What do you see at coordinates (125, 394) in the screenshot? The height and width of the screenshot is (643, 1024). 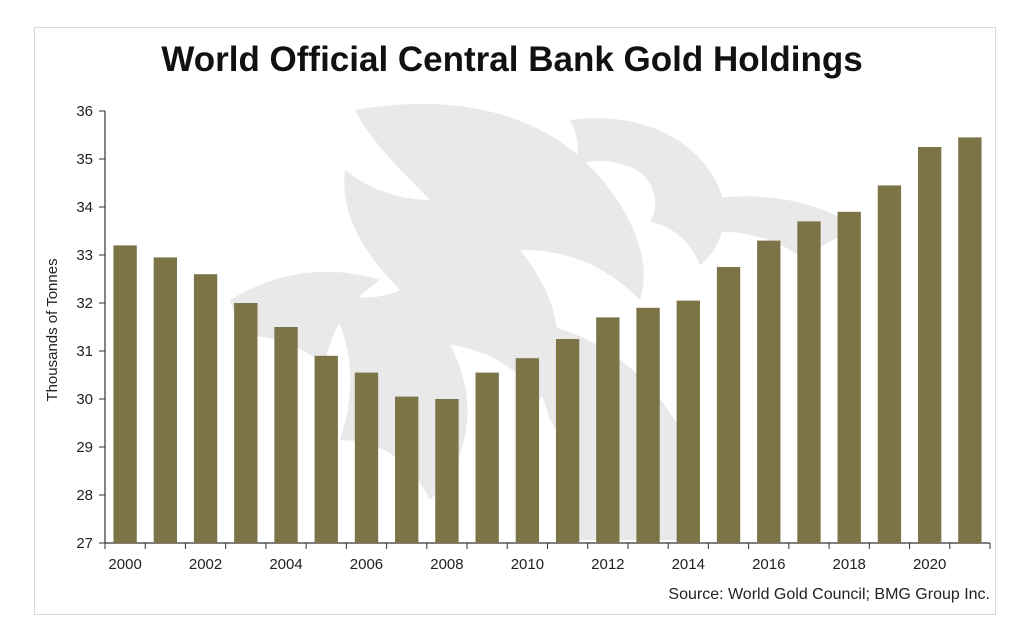 I see `bar-2000` at bounding box center [125, 394].